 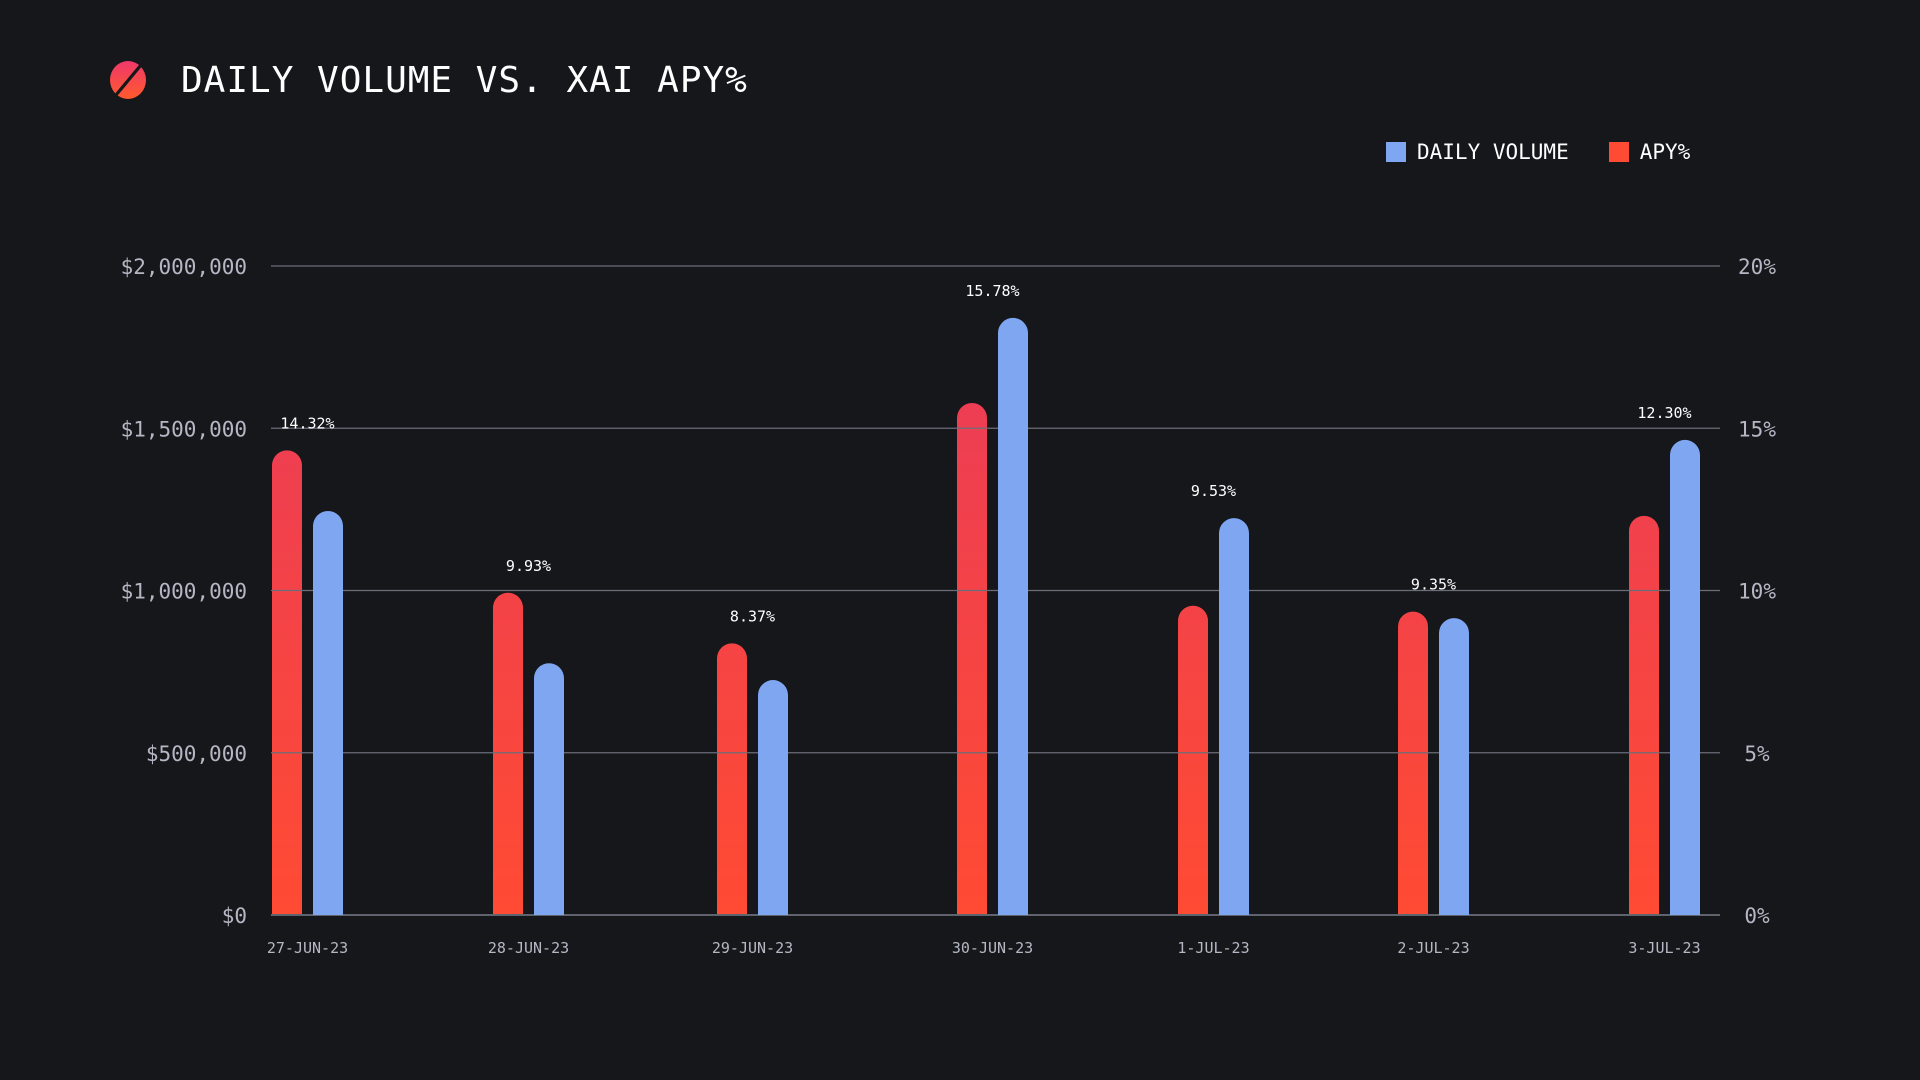 What do you see at coordinates (307, 423) in the screenshot?
I see `apy-data-label: 14.32%` at bounding box center [307, 423].